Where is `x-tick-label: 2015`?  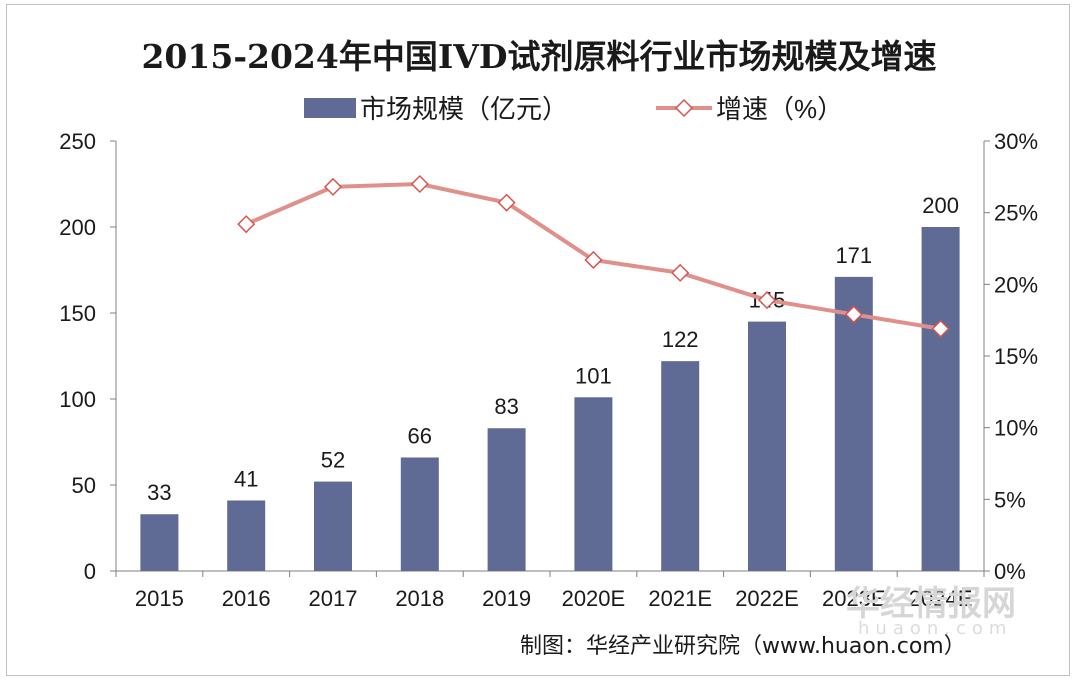 x-tick-label: 2015 is located at coordinates (159, 598).